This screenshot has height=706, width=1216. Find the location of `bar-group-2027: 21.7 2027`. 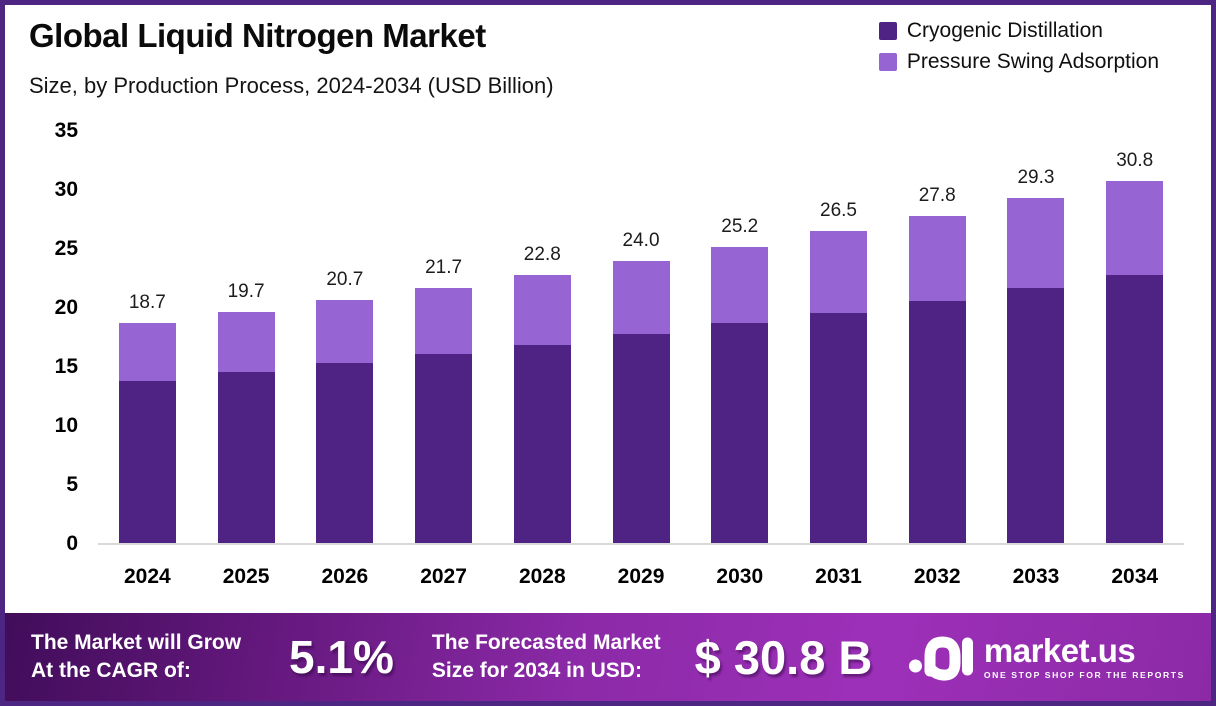

bar-group-2027: 21.7 2027 is located at coordinates (443, 359).